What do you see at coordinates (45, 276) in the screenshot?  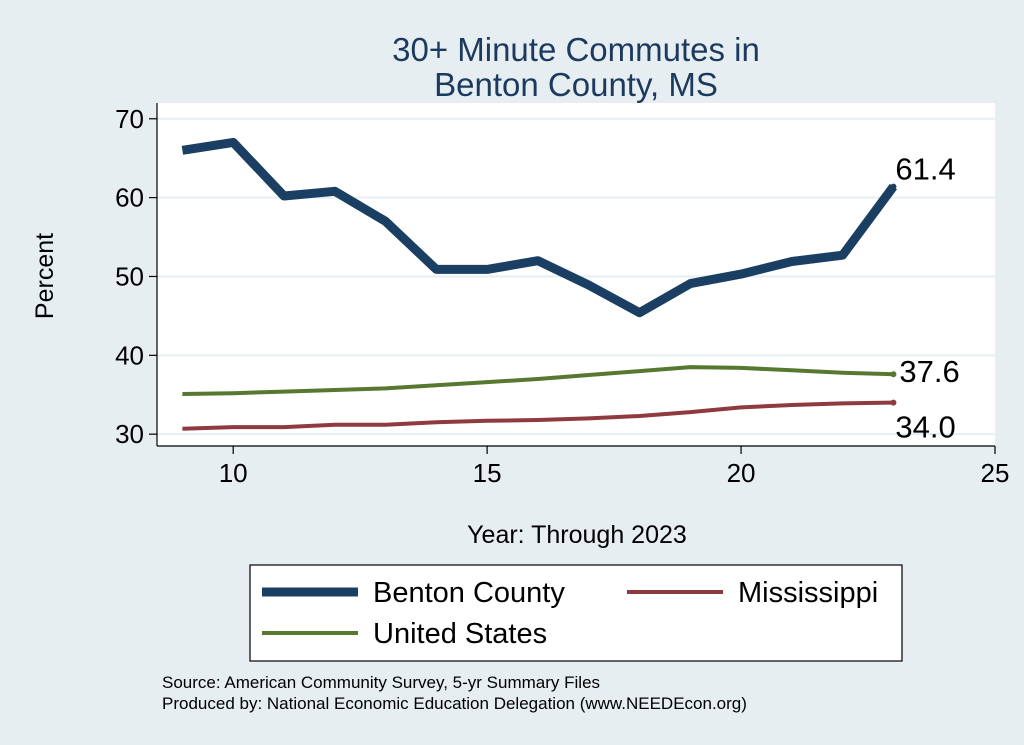 I see `y-axis-title: Percent` at bounding box center [45, 276].